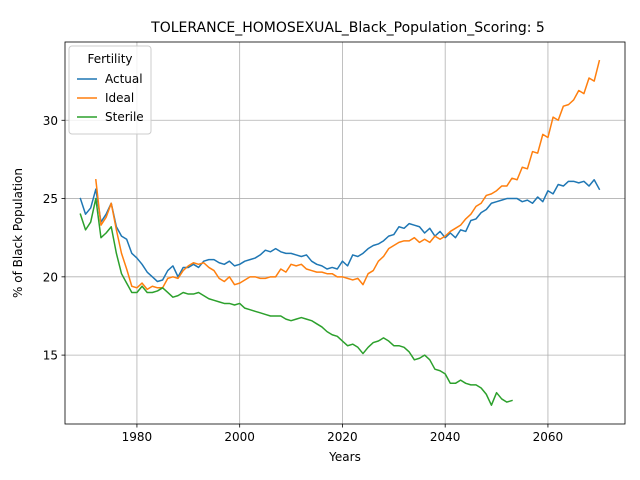  What do you see at coordinates (137, 437) in the screenshot?
I see `x-tick-label: 1980` at bounding box center [137, 437].